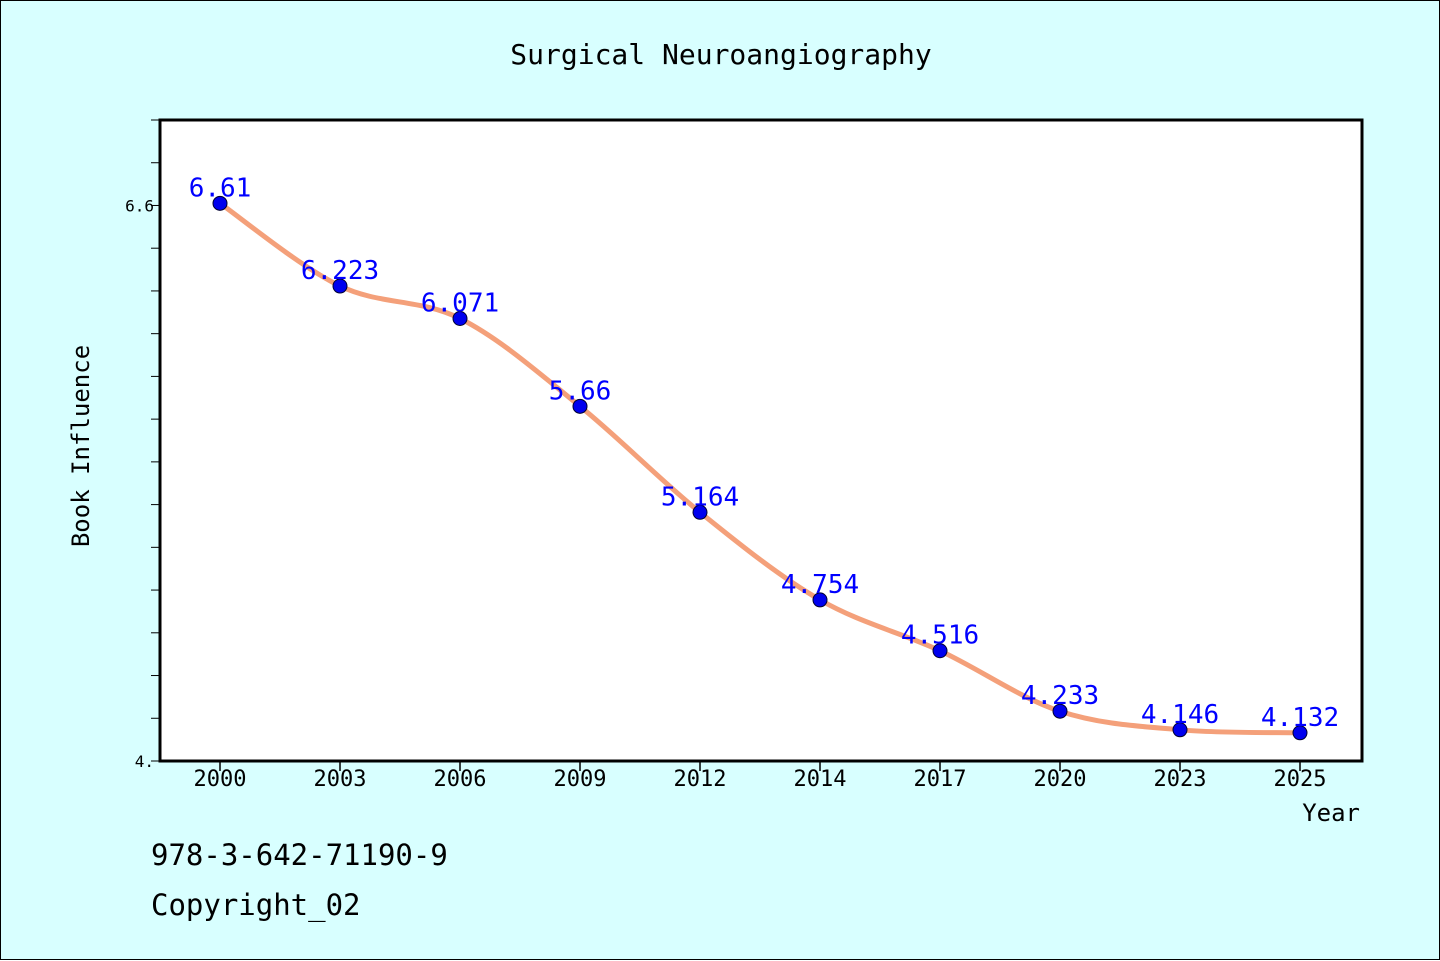 The height and width of the screenshot is (961, 1440). What do you see at coordinates (460, 779) in the screenshot?
I see `x-tick-label: 2006` at bounding box center [460, 779].